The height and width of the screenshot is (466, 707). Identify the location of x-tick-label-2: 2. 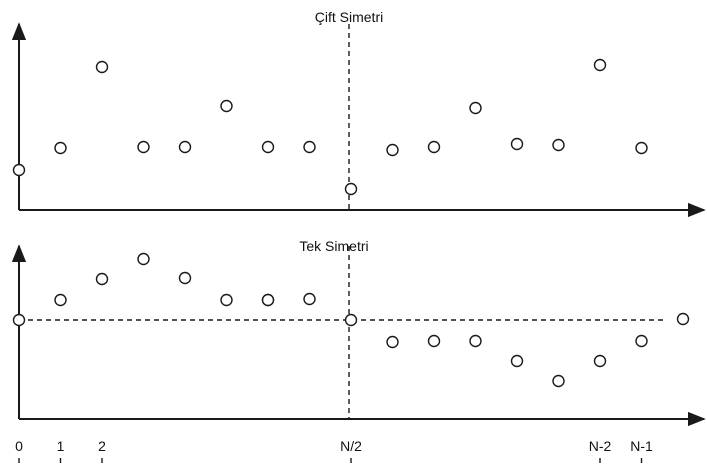
(102, 446).